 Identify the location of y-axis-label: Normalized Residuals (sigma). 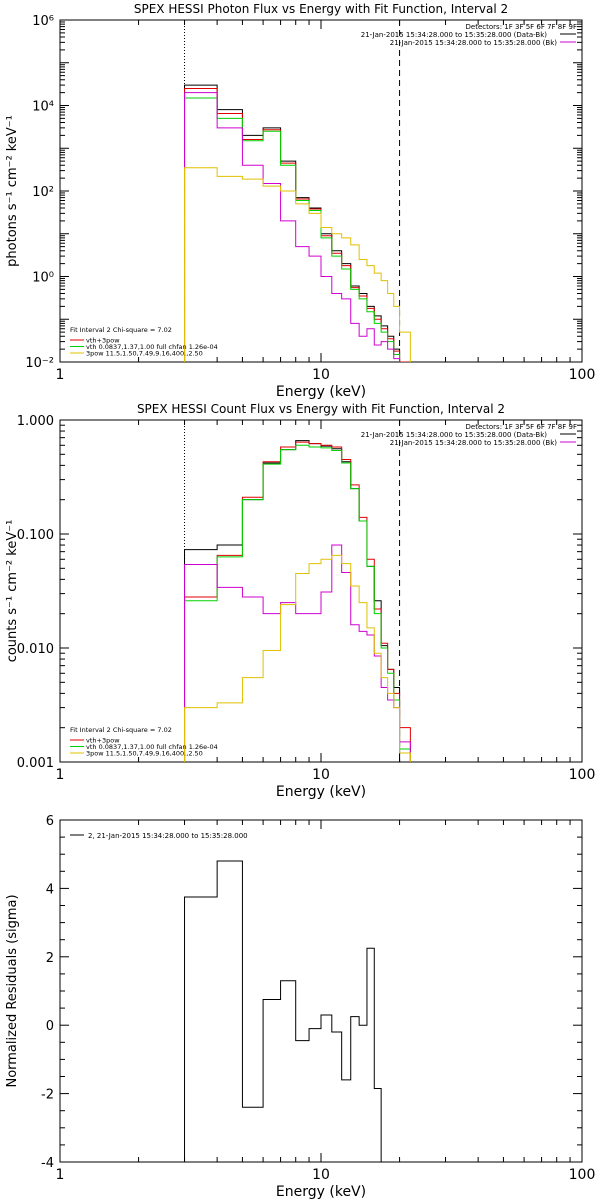
(12, 990).